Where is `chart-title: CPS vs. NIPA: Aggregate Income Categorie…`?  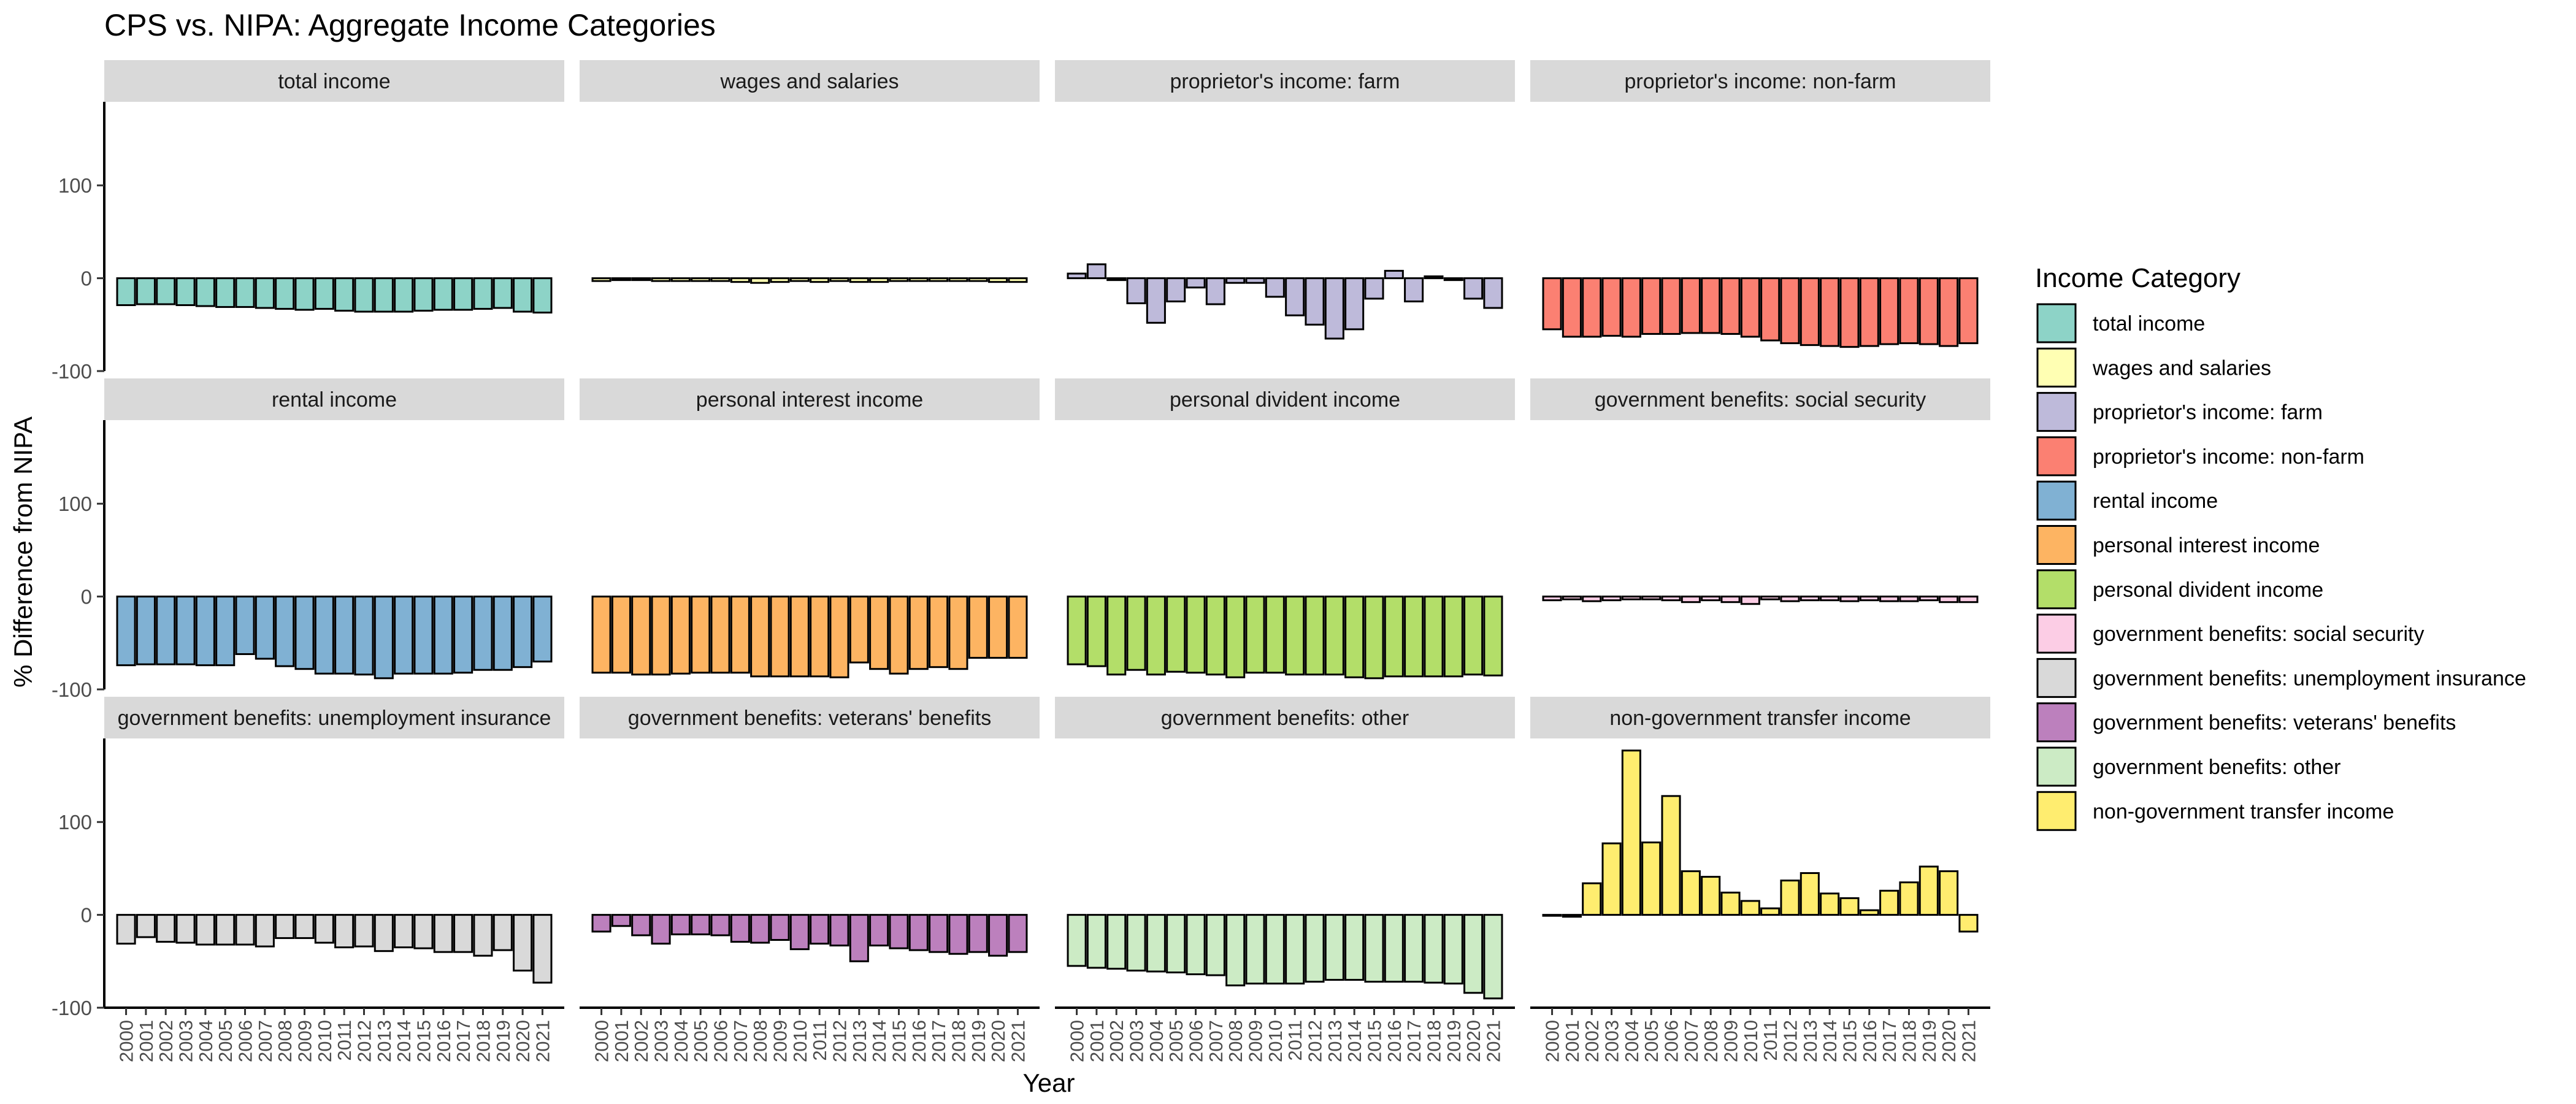
chart-title: CPS vs. NIPA: Aggregate Income Categorie… is located at coordinates (410, 25).